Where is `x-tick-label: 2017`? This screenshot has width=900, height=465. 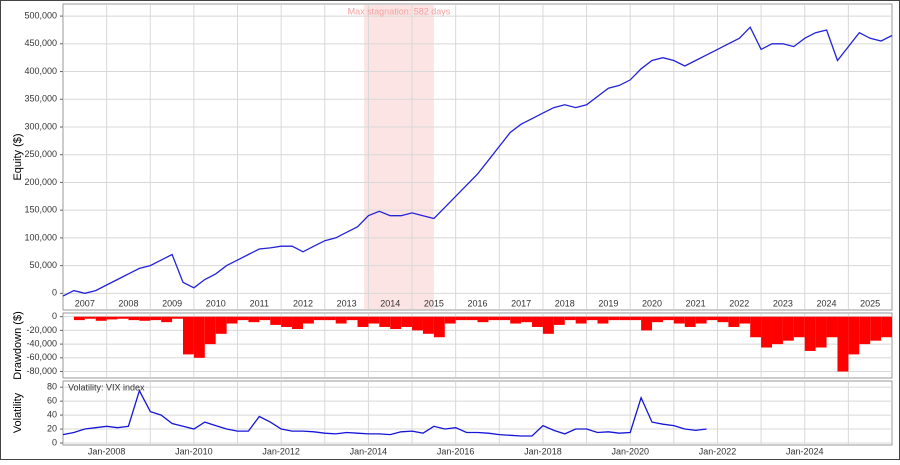
x-tick-label: 2017 is located at coordinates (521, 303).